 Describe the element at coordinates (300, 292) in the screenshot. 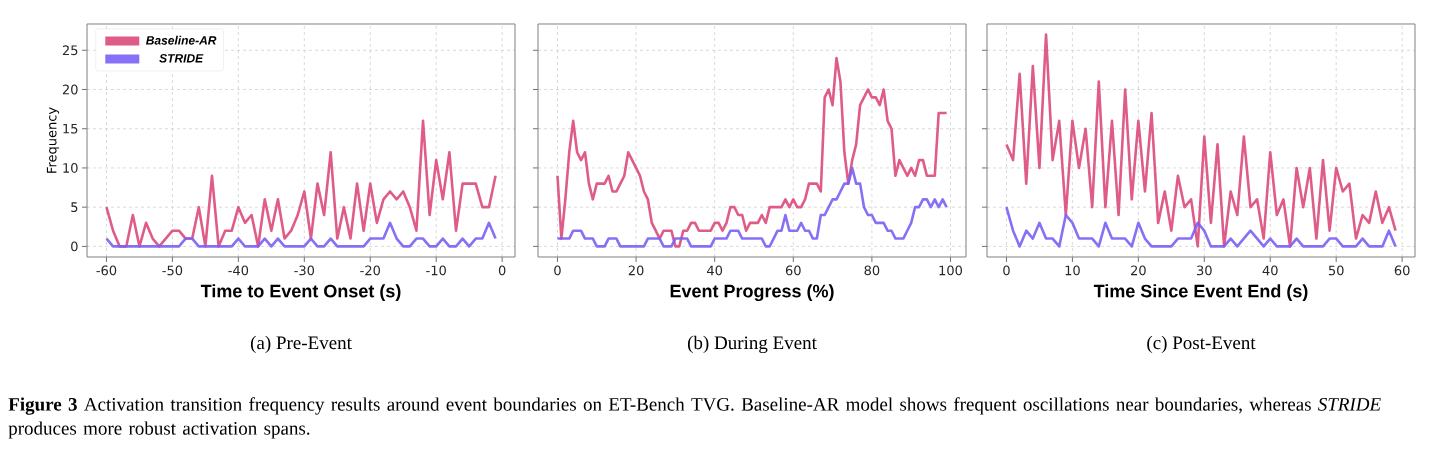

I see `x-axis-title: Time to Event Onset (s)` at that location.